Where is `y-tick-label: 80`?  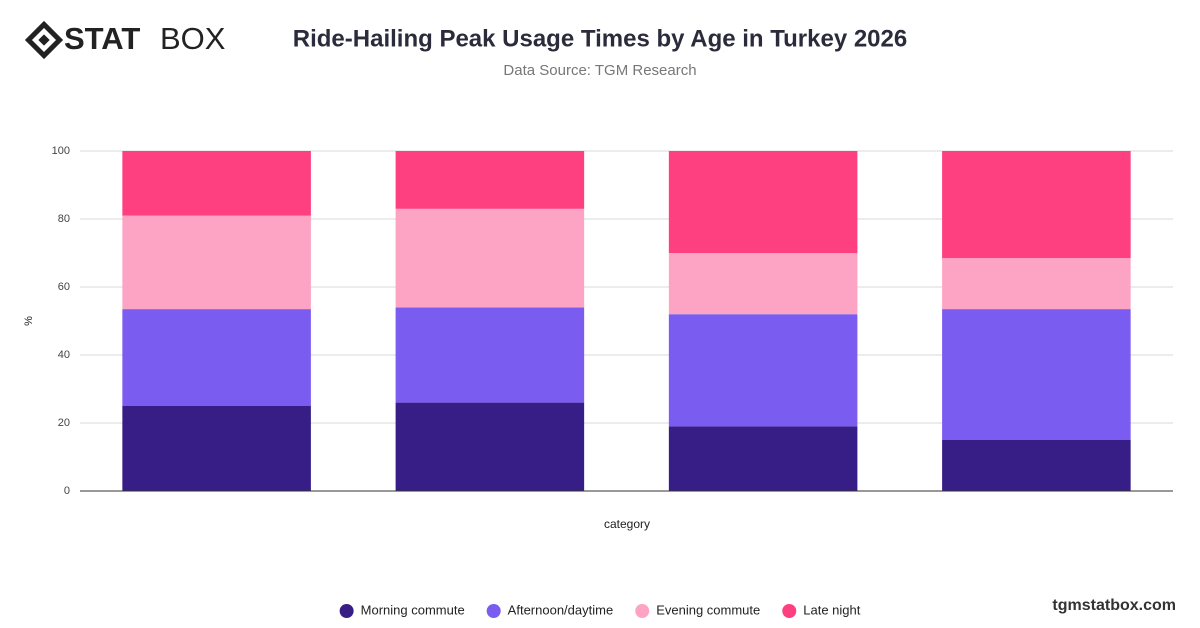
y-tick-label: 80 is located at coordinates (64, 219).